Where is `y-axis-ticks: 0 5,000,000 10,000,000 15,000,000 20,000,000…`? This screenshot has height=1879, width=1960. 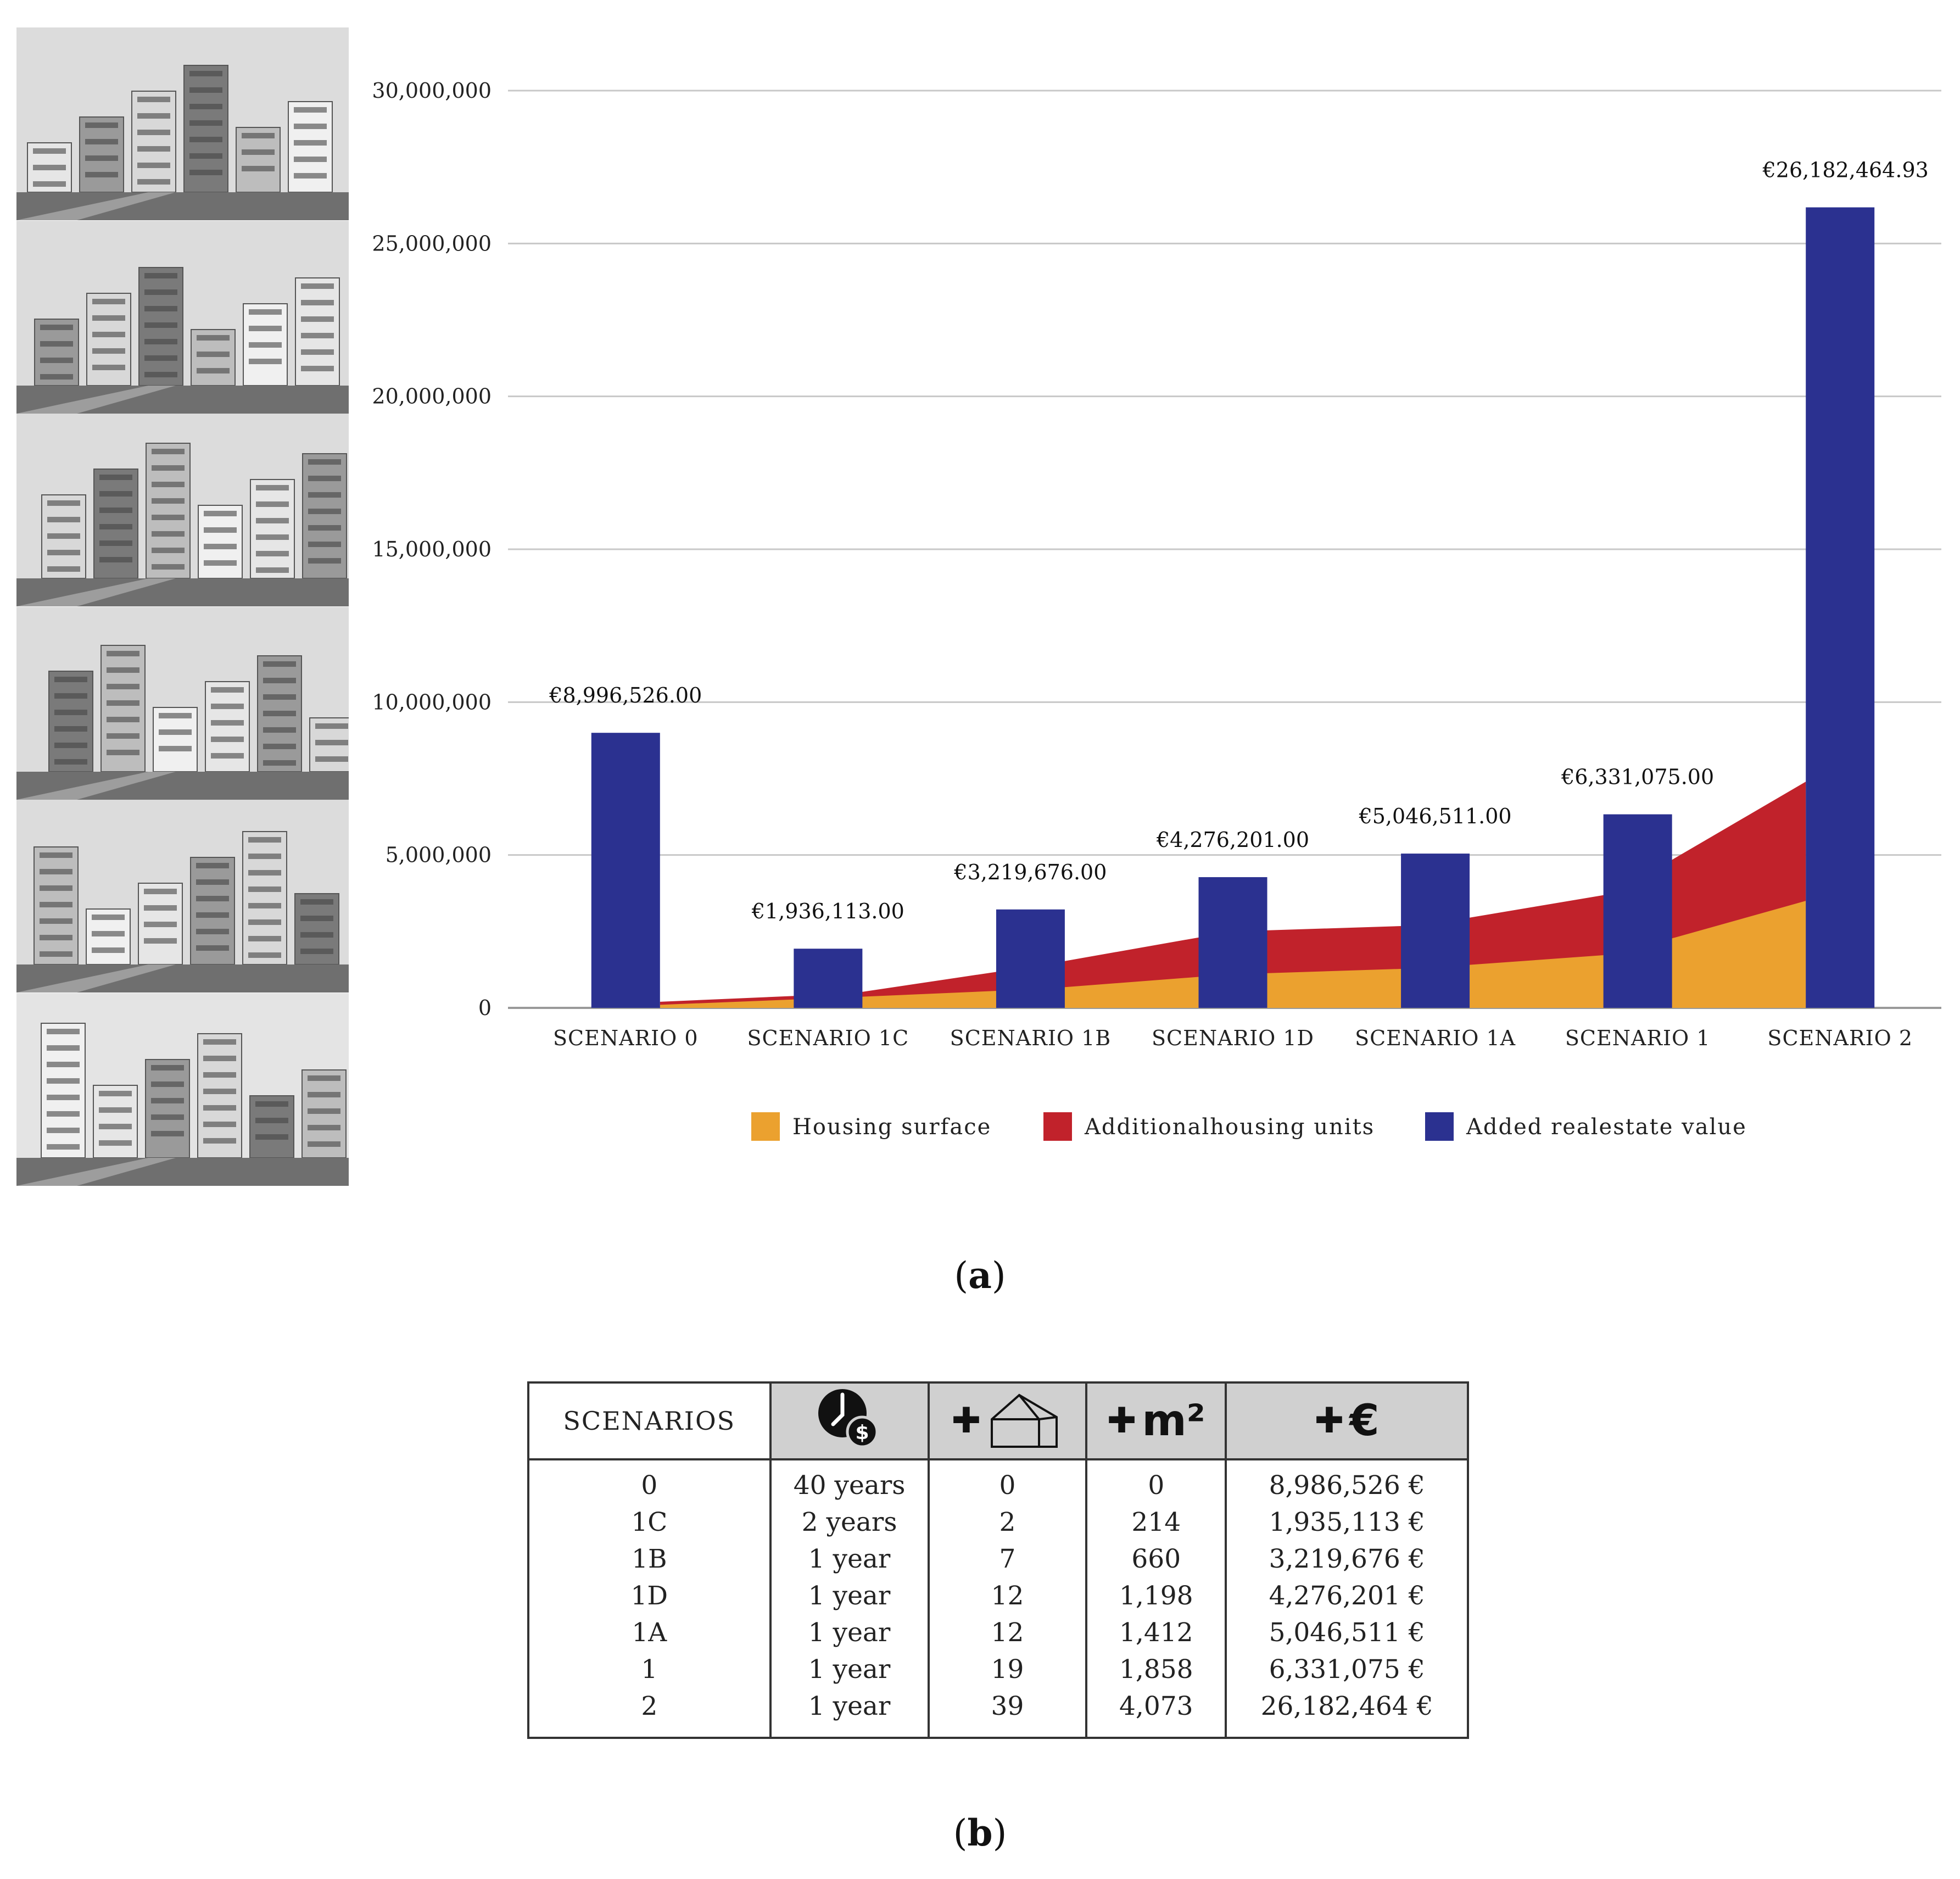 y-axis-ticks: 0 5,000,000 10,000,000 15,000,000 20,000,000… is located at coordinates (432, 549).